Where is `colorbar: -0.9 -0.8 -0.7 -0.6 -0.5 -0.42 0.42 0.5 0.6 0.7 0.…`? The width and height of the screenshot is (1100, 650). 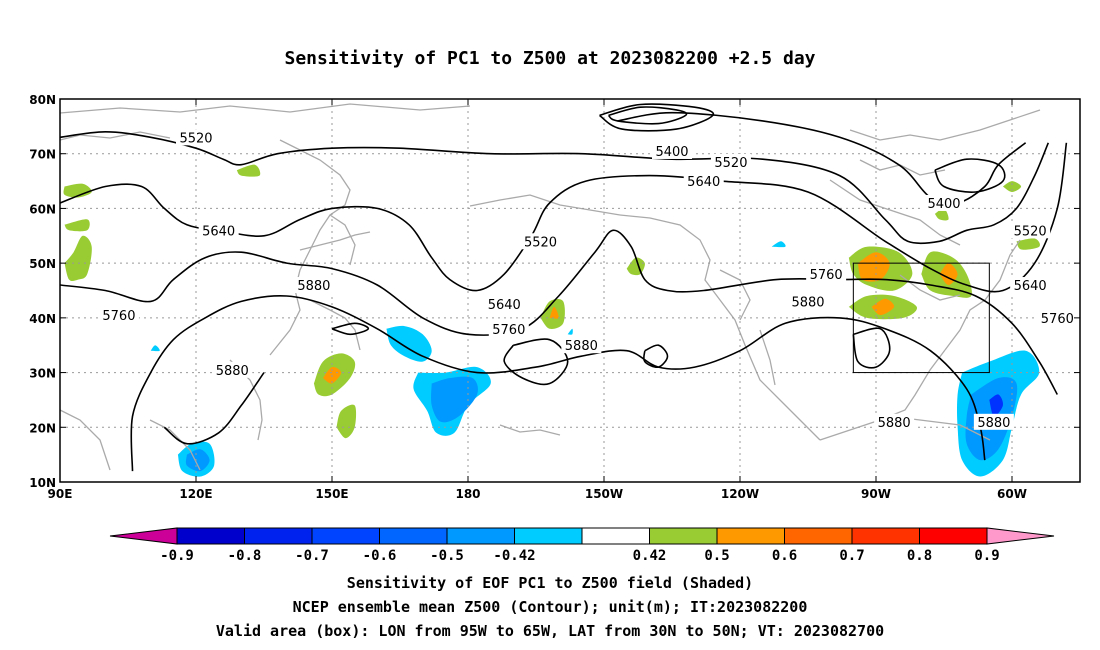
colorbar: -0.9 -0.8 -0.7 -0.6 -0.5 -0.42 0.42 0.5 0.6 0.7 0.… is located at coordinates (582, 545).